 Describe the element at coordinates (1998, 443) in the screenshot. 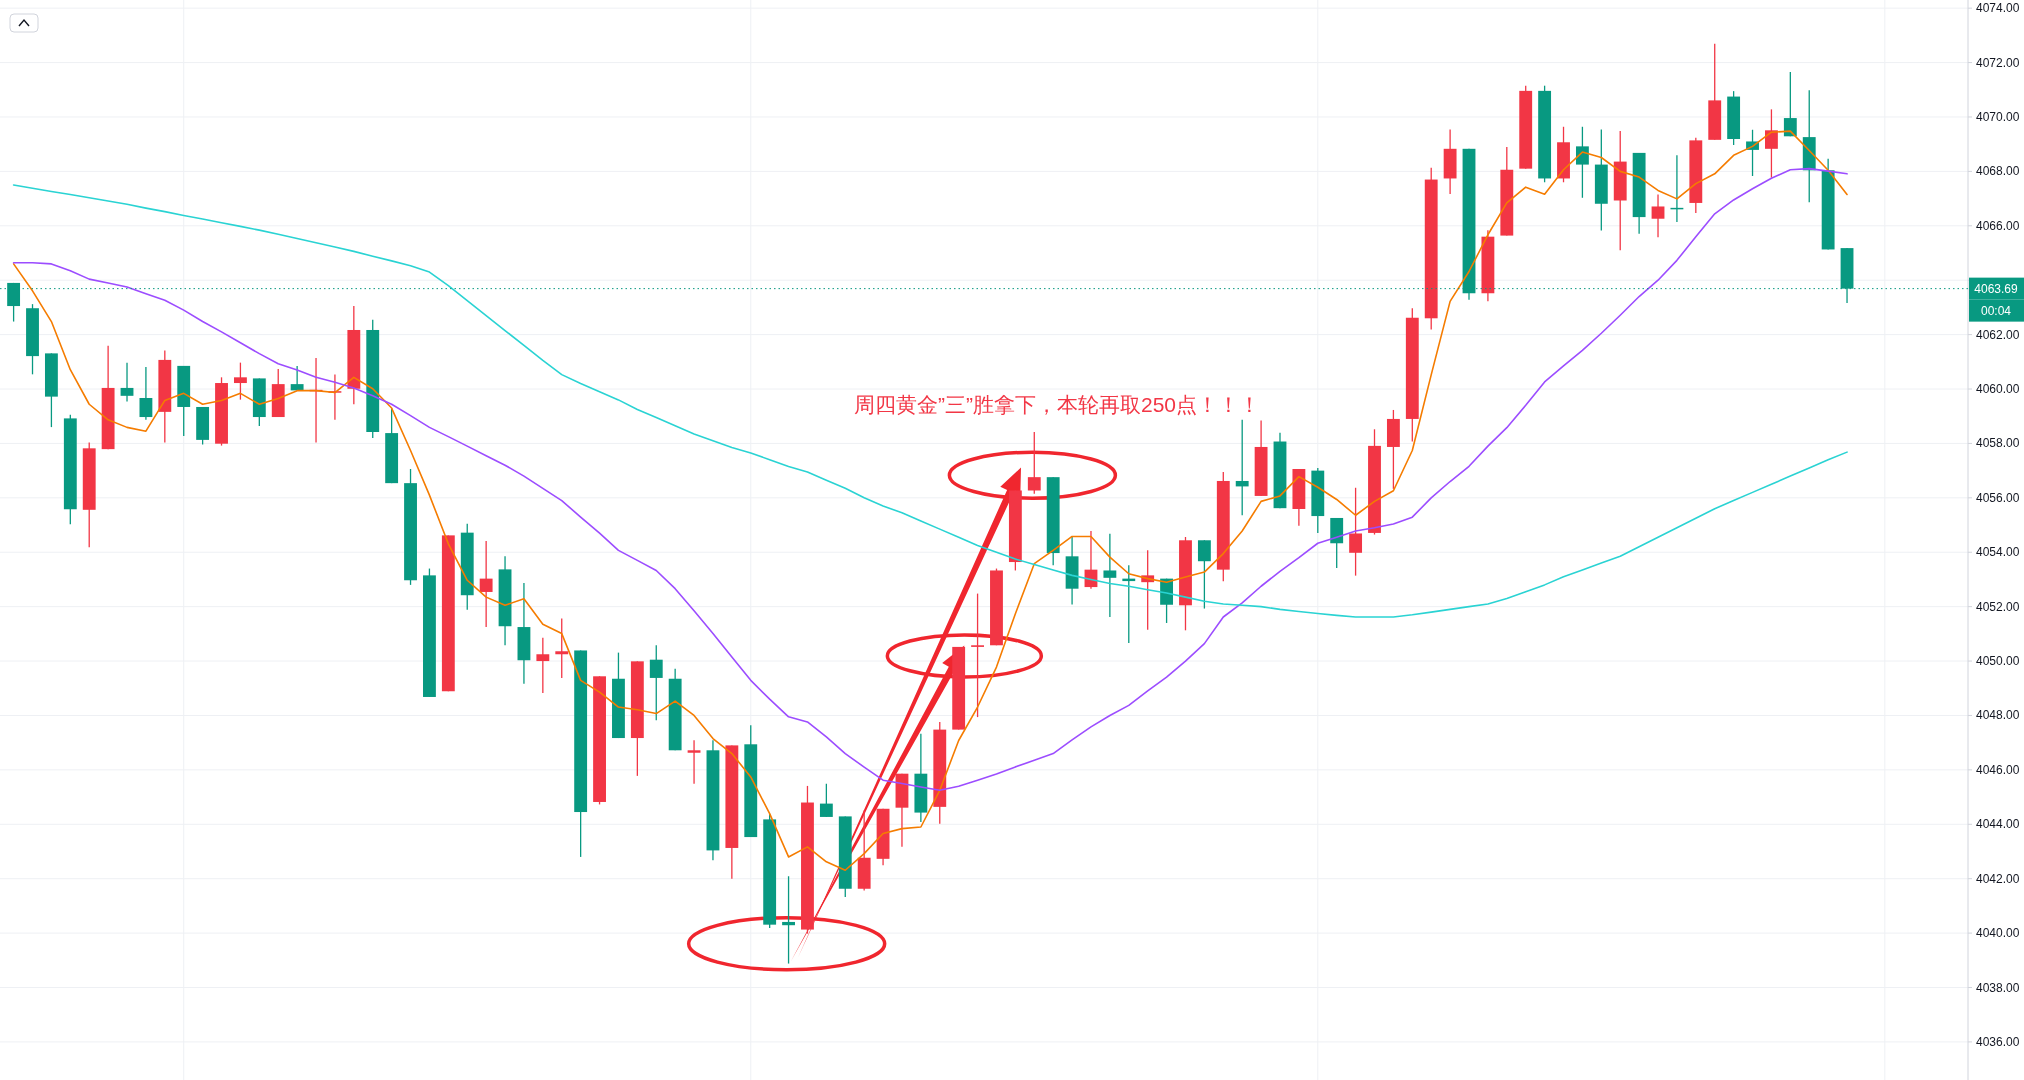

I see `y-tick-label: 4058.00` at that location.